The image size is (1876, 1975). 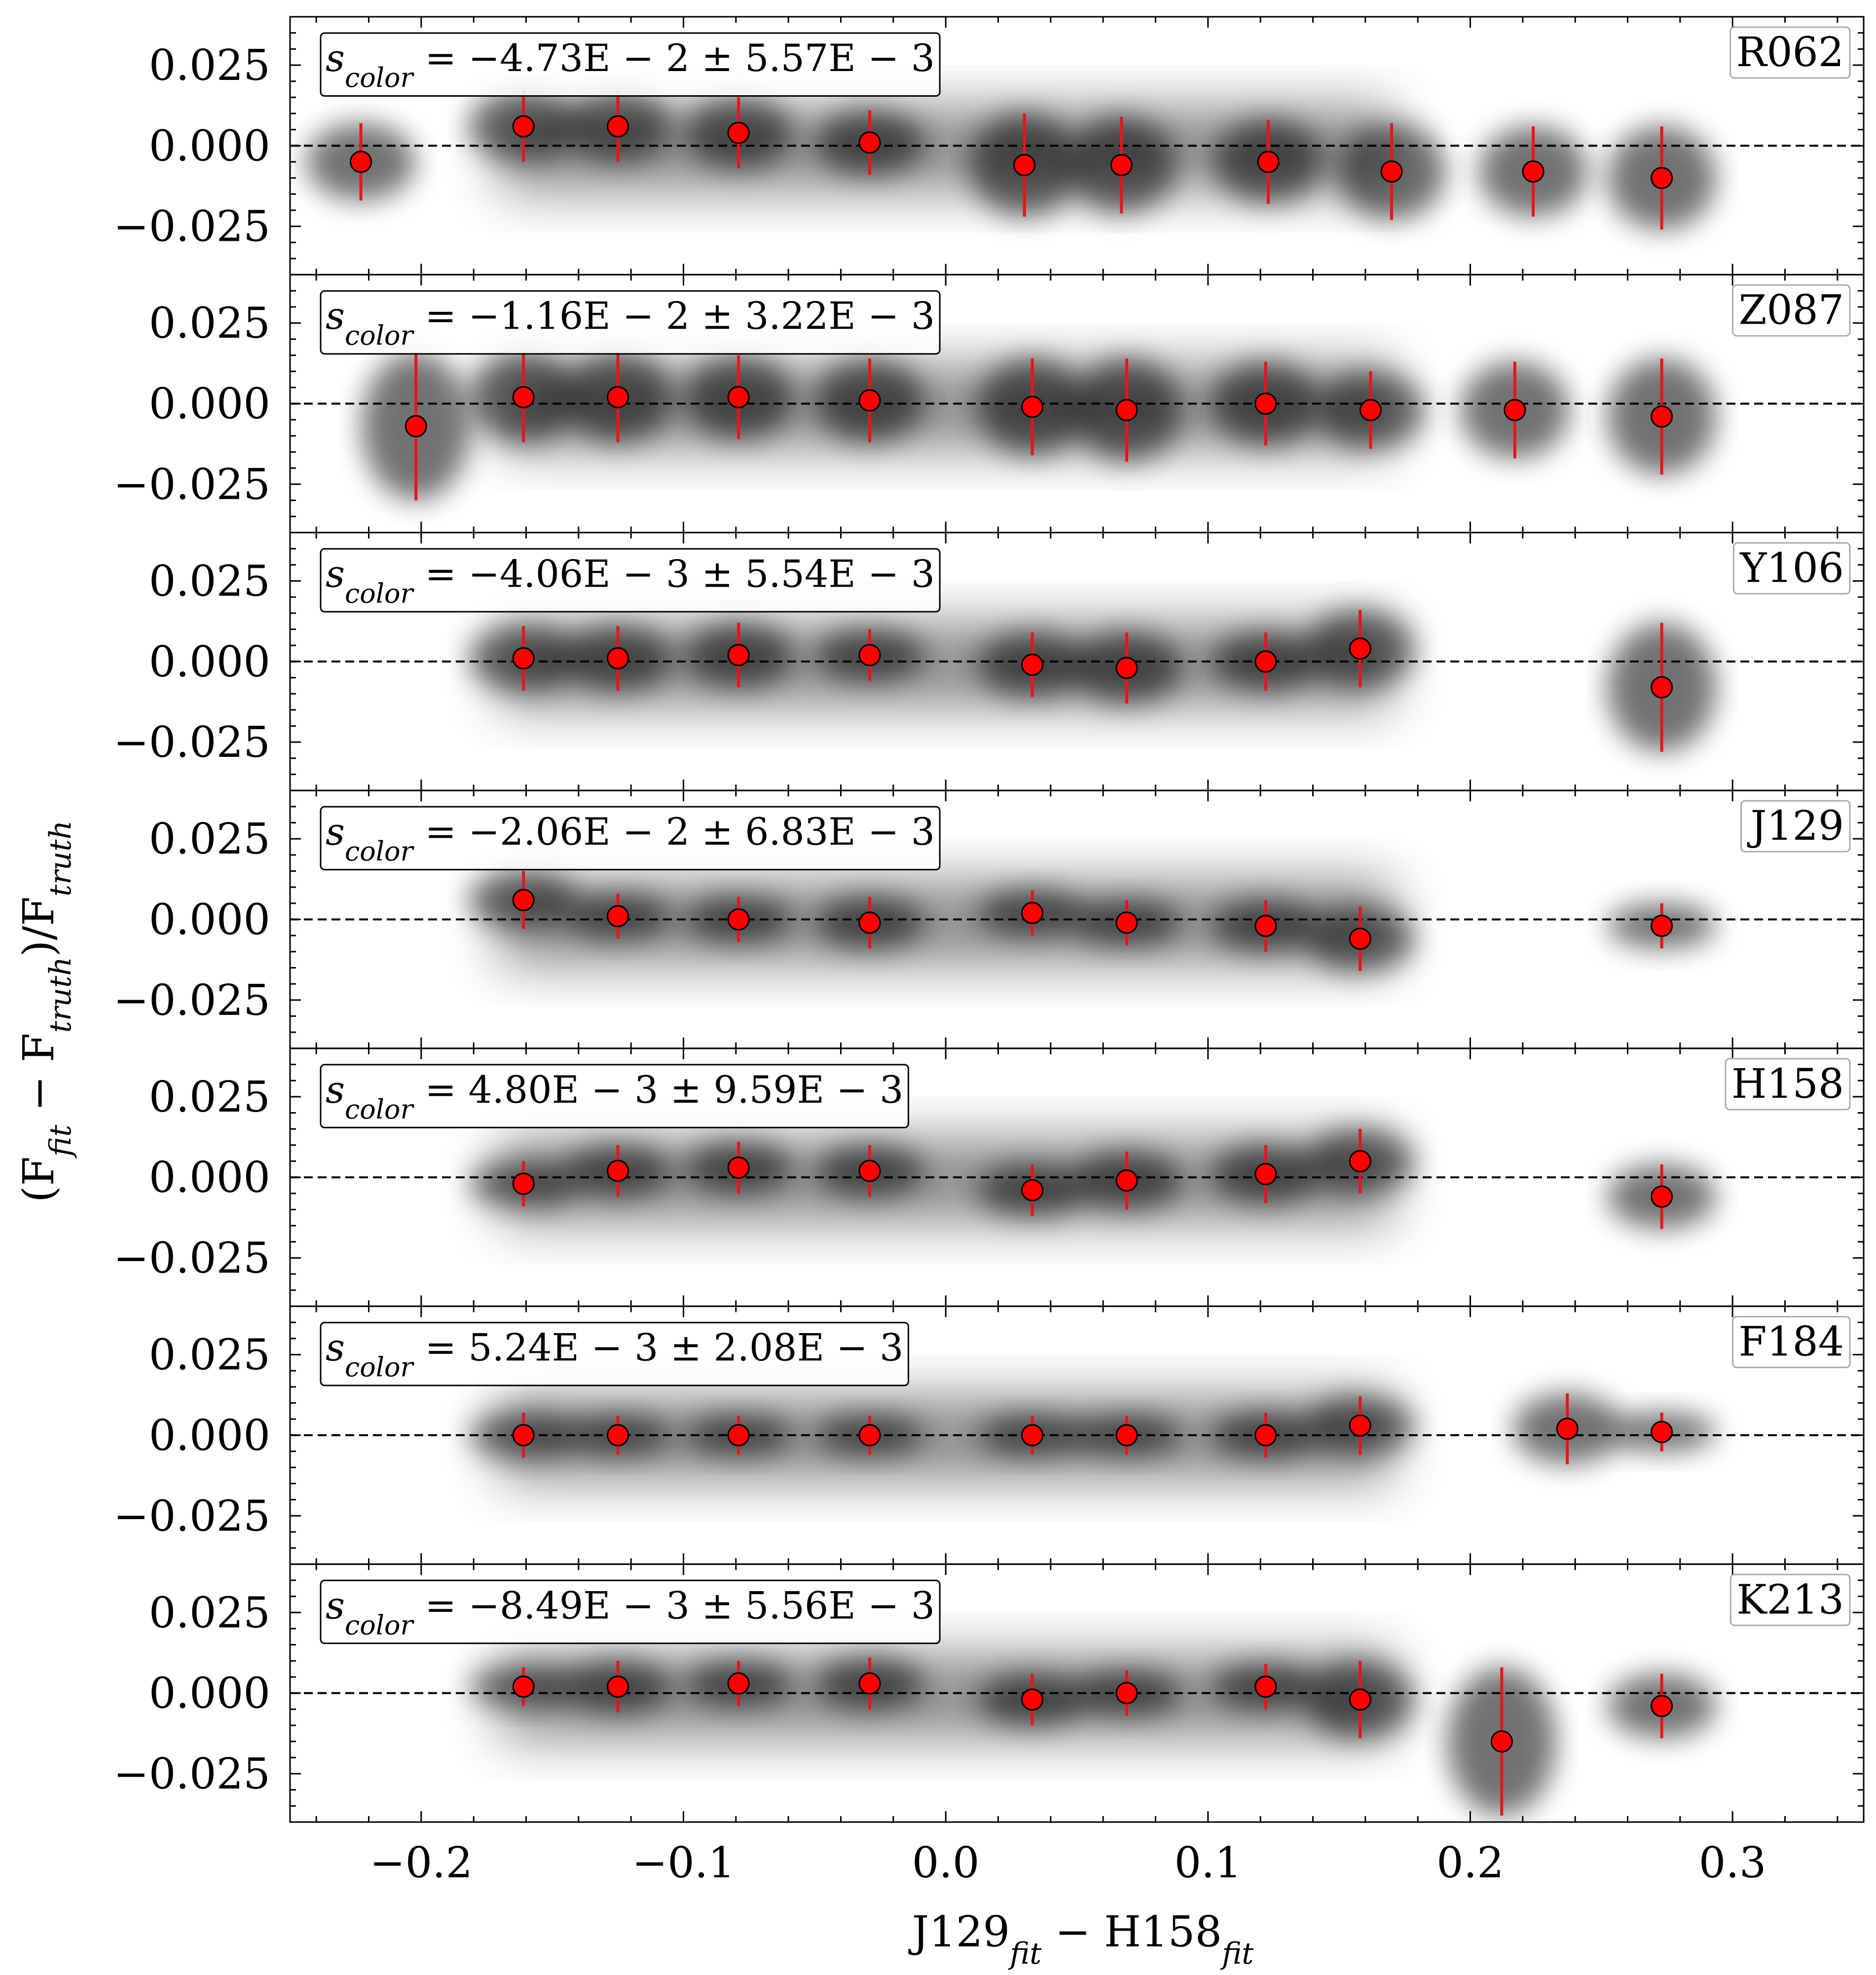 What do you see at coordinates (614, 1354) in the screenshot?
I see `slope-label: scolor = 5.24E − 3 ± 2.08E − 3` at bounding box center [614, 1354].